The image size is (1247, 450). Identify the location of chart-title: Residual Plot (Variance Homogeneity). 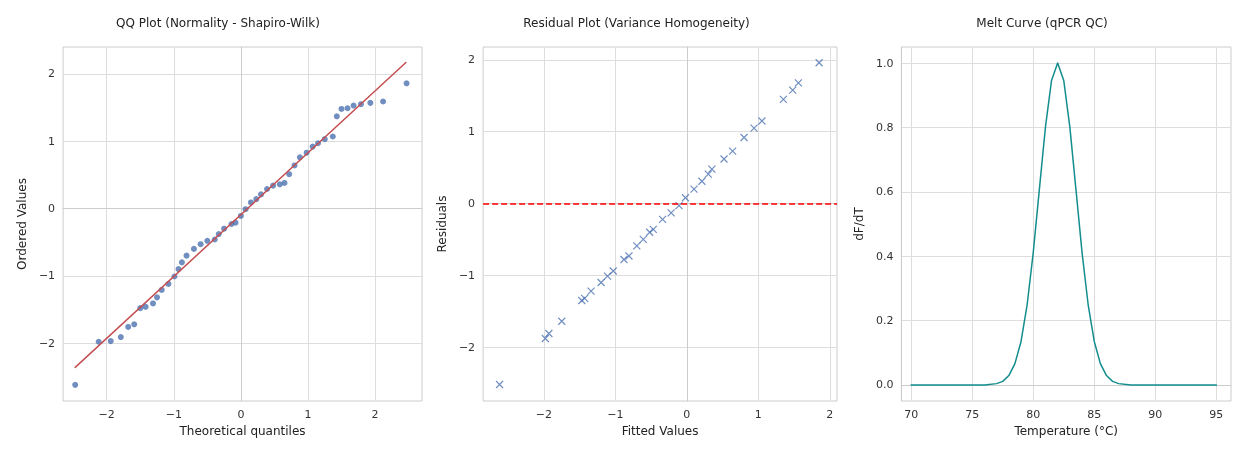
(636, 23).